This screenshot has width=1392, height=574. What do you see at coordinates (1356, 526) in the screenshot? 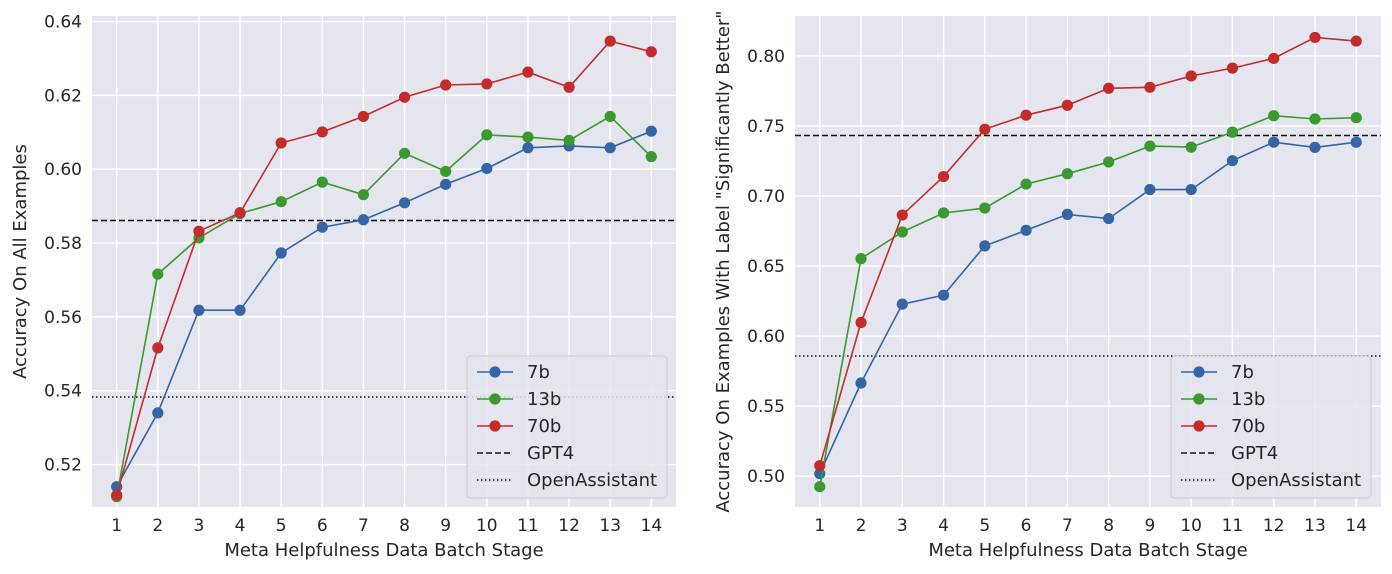
I see `chart2-x-tick-label: 14` at bounding box center [1356, 526].